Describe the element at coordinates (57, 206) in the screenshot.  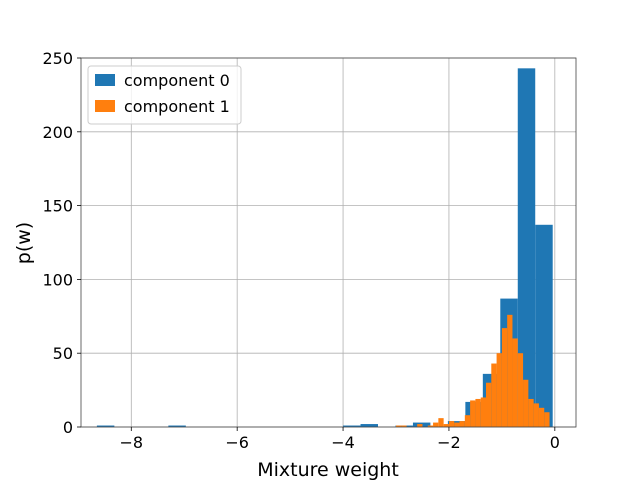
I see `y-tick-label: 150` at that location.